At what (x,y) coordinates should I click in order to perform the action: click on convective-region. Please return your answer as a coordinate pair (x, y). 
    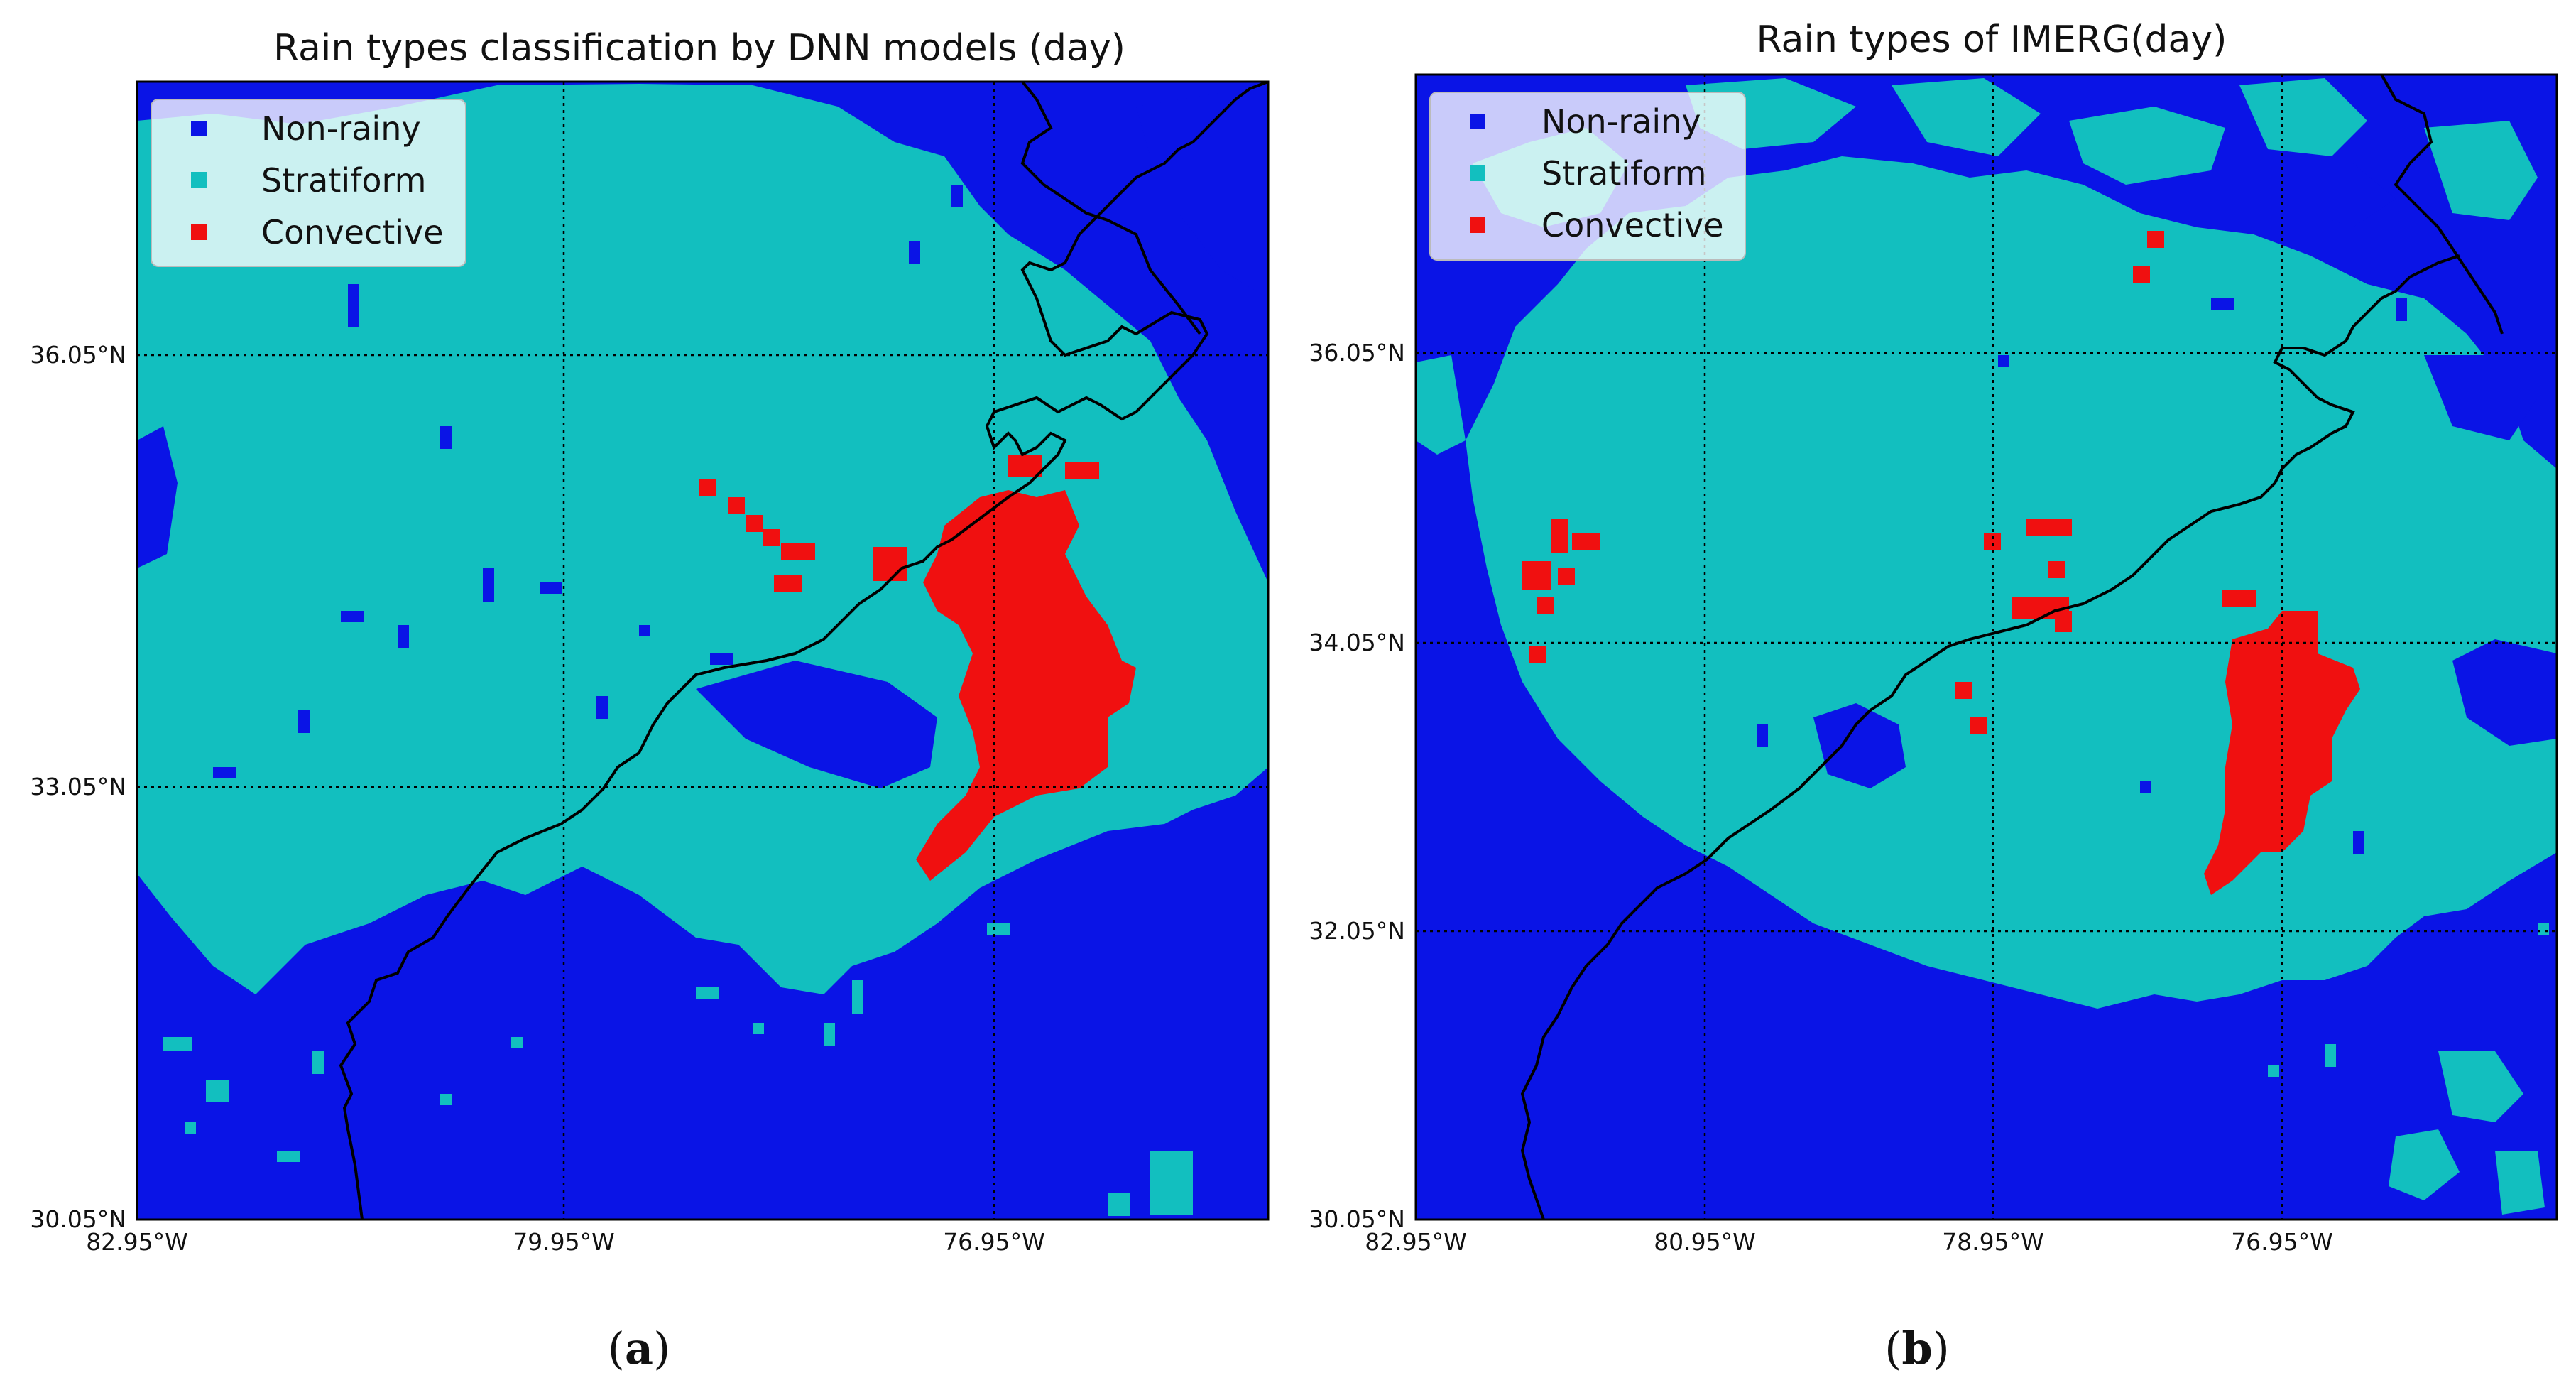
    Looking at the image, I should click on (917, 668).